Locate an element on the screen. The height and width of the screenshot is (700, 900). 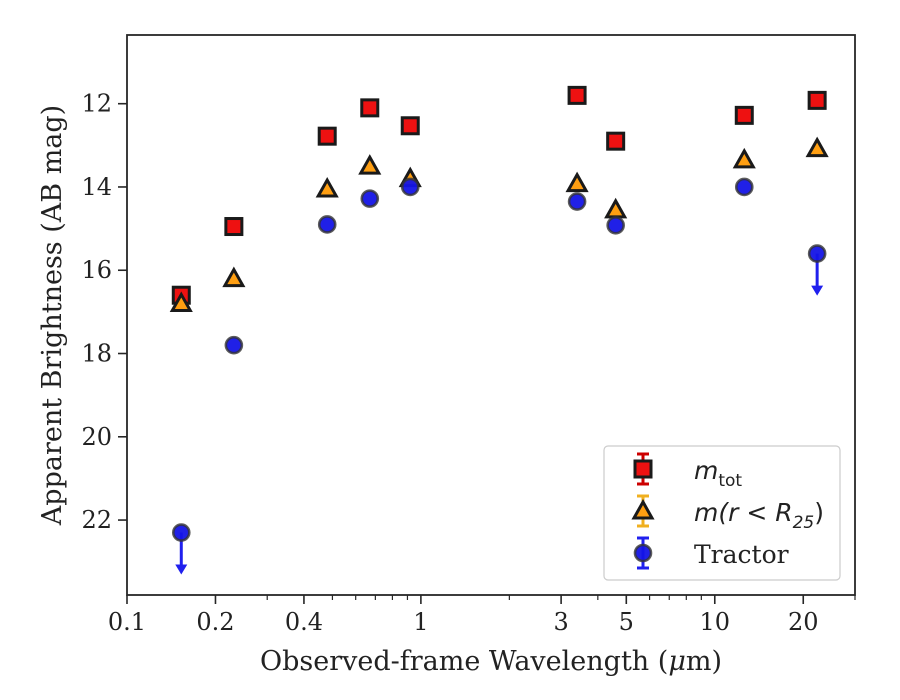
x-axis-label-main: Observed-frame Wavelength ( is located at coordinates (464, 661).